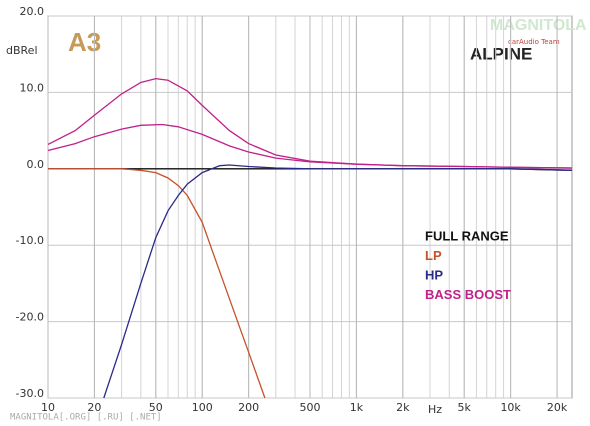 This screenshot has height=426, width=590. Describe the element at coordinates (534, 42) in the screenshot. I see `logo-sub: carAudio Team` at that location.